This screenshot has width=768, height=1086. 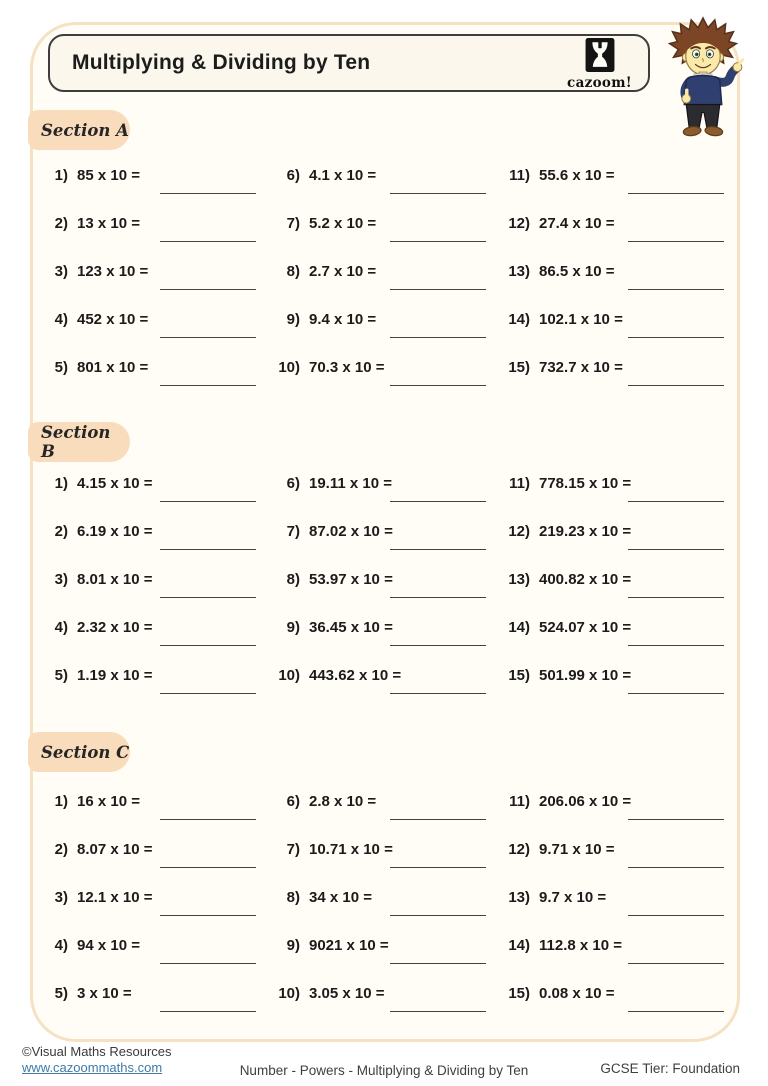 I want to click on problem-expression: 732.7 x 10 =, so click(x=581, y=367).